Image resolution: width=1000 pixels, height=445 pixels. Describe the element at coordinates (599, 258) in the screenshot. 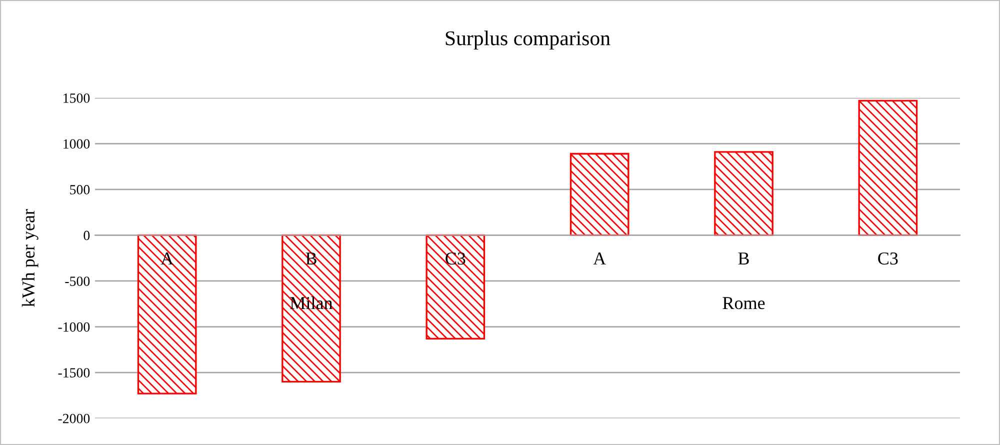

I see `x-tick-label: A` at that location.